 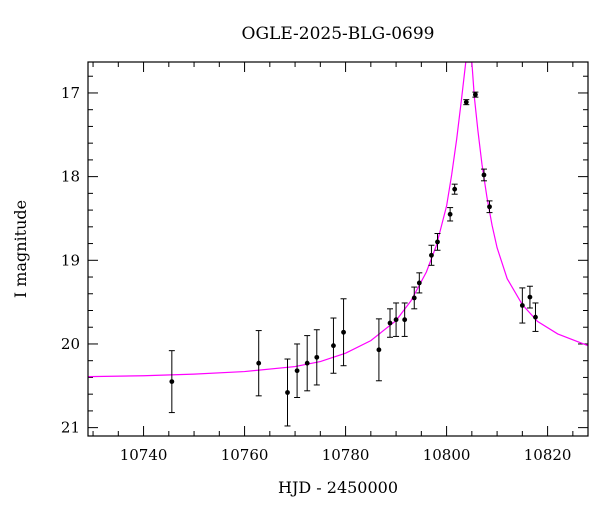 I want to click on y-tick-label: 19, so click(x=70, y=260).